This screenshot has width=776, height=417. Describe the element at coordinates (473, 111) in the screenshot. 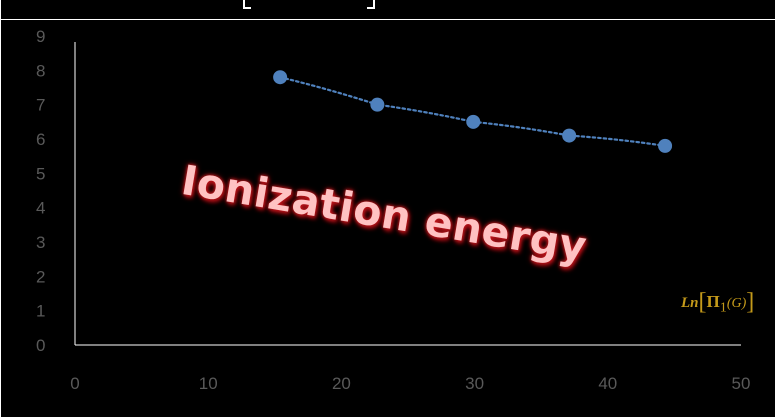

I see `trendline` at that location.